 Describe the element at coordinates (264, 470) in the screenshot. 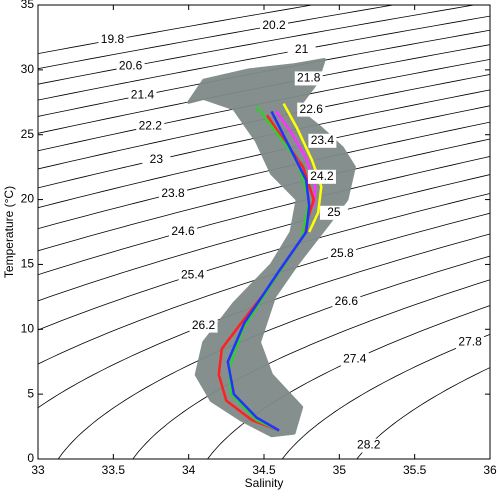

I see `x-tick-label: 34.5` at that location.